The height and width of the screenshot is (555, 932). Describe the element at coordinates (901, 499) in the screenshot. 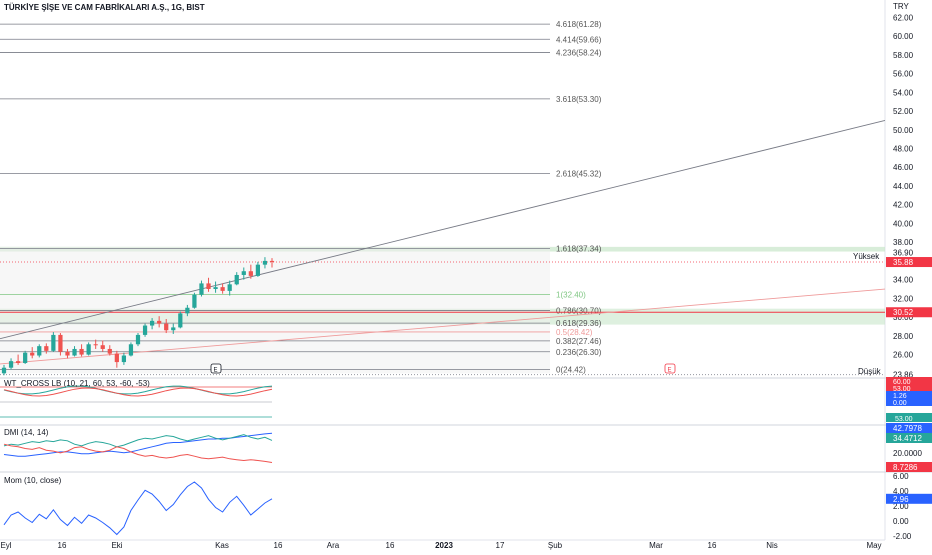

I see `mom-badge-label: 2.96` at that location.